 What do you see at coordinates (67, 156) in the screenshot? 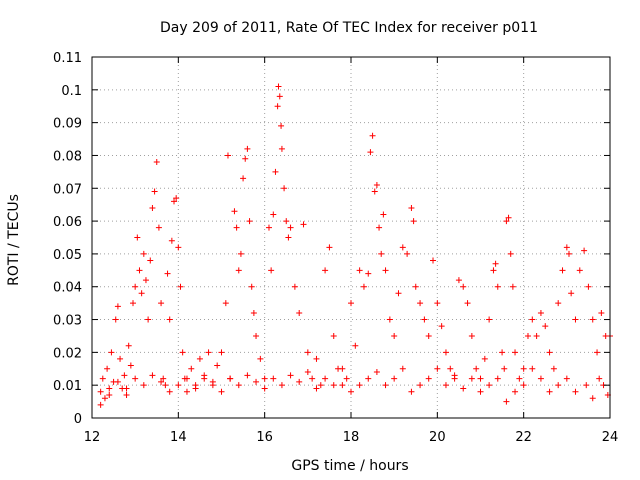
I see `y-tick-label: 0.08` at bounding box center [67, 156].